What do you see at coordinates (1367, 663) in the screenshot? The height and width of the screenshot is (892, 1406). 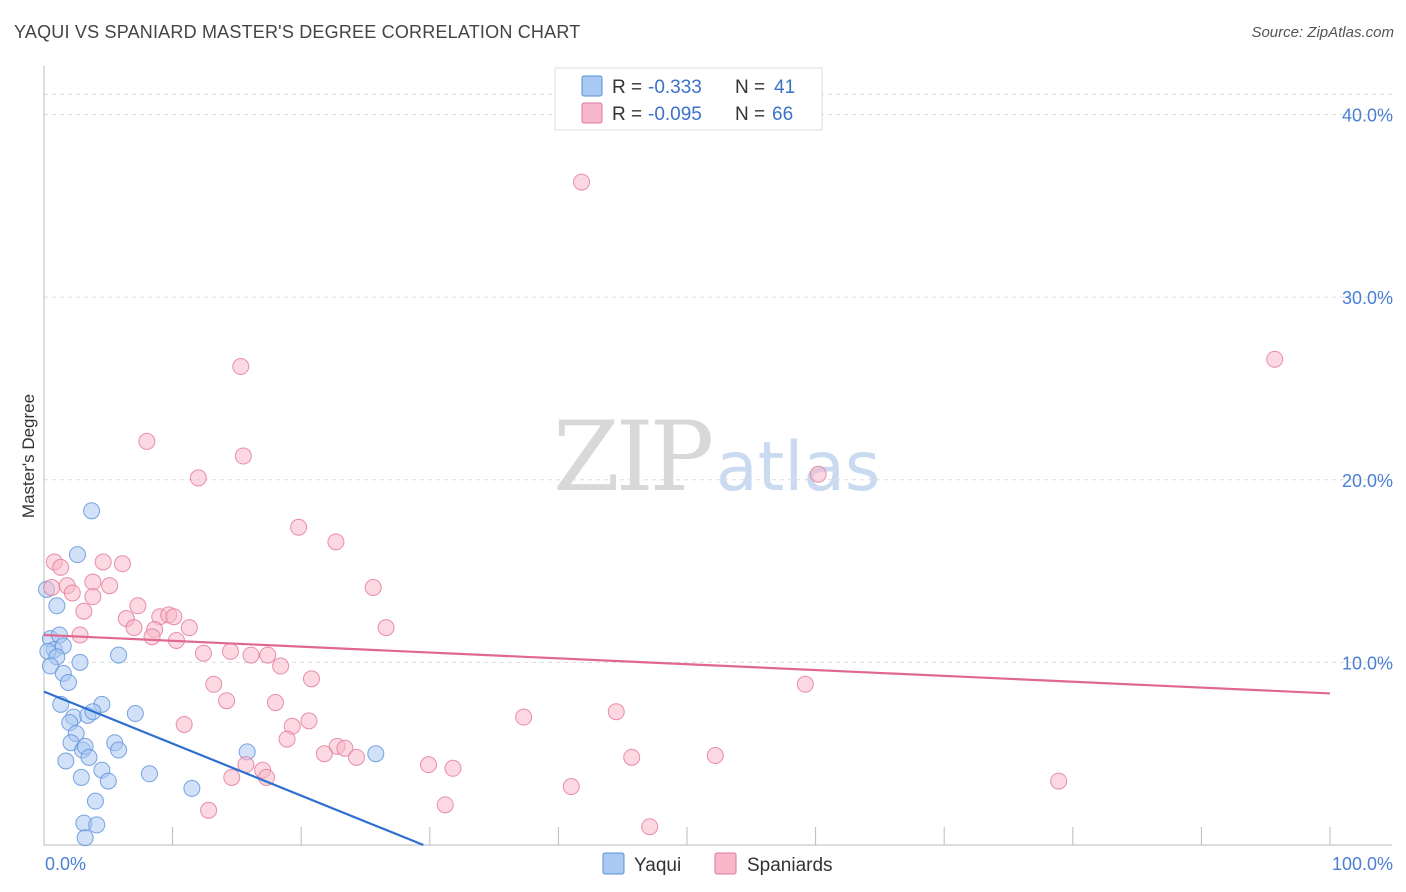 I see `y-tick-label: 10.0%` at bounding box center [1367, 663].